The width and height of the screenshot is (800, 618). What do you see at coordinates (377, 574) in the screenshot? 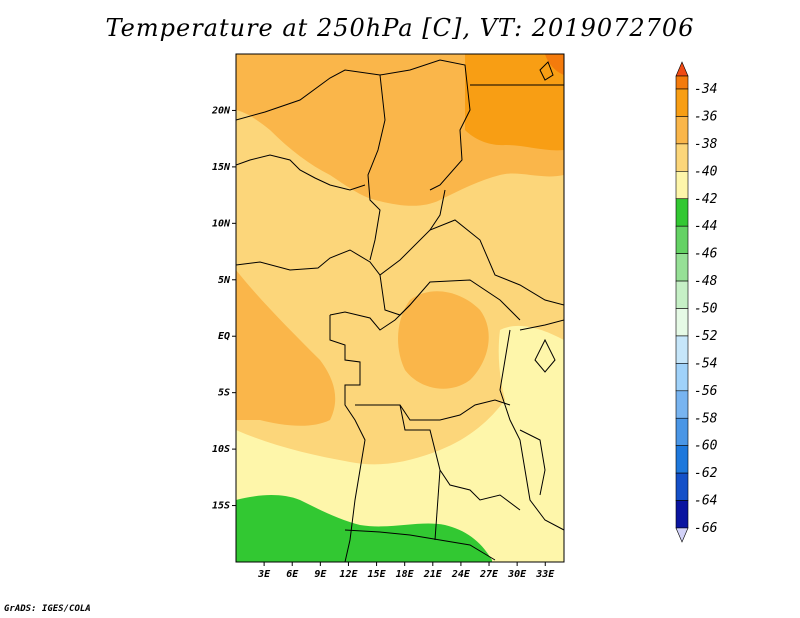
I see `x-tick-label: 15E` at bounding box center [377, 574].